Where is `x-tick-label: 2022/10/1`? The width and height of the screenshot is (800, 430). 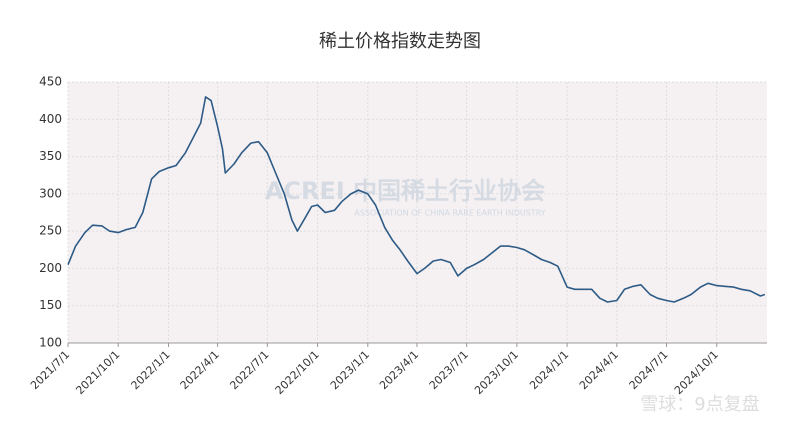
x-tick-label: 2022/10/1 is located at coordinates (297, 372).